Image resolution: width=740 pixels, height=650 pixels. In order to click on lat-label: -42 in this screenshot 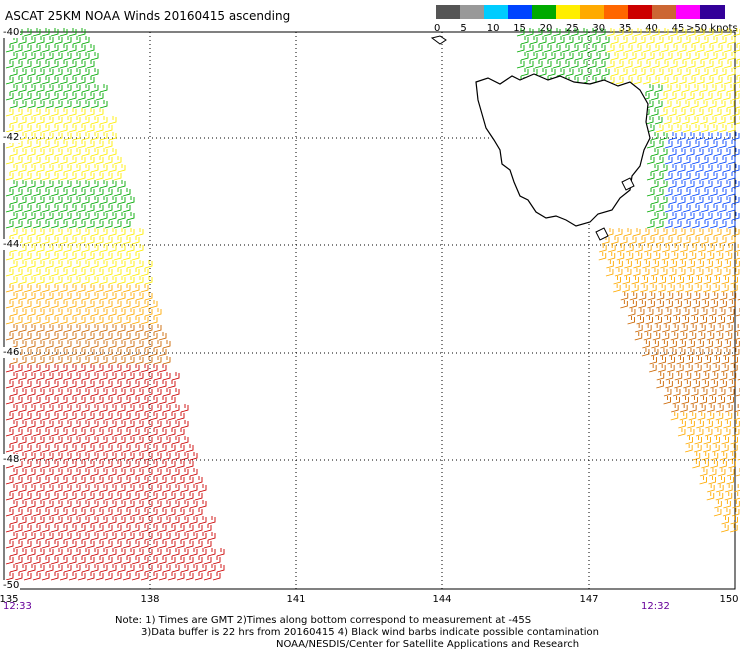, I will do `click(11, 137)`.